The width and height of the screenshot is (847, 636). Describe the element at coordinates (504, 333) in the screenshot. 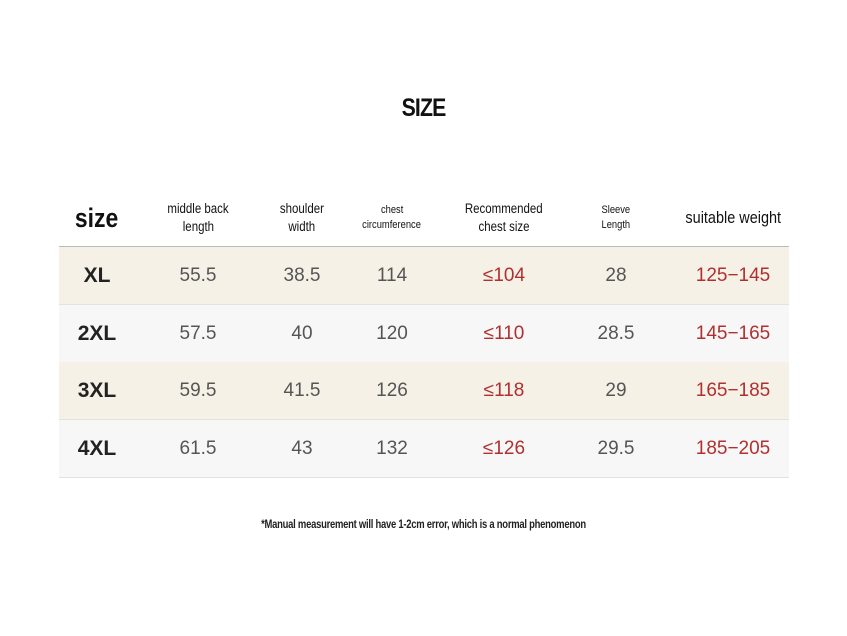

I see `table-cell: ≤110` at that location.